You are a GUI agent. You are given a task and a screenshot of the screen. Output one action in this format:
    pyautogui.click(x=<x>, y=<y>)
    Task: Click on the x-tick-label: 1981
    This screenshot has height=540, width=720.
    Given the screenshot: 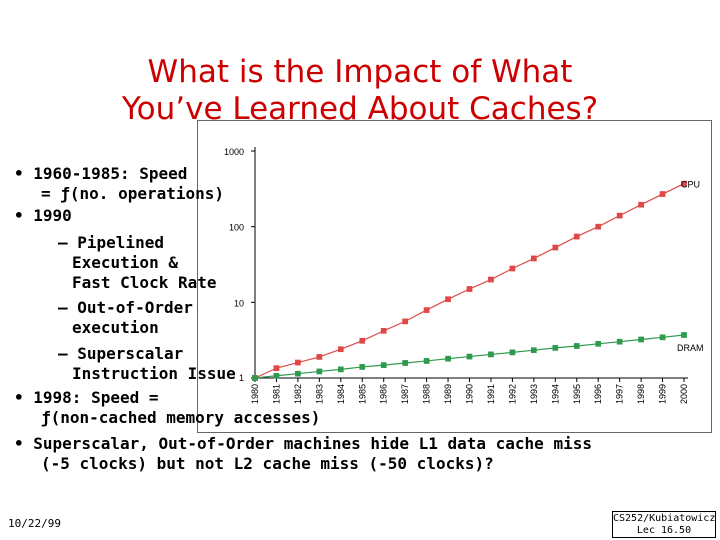 What is the action you would take?
    pyautogui.click(x=276, y=394)
    